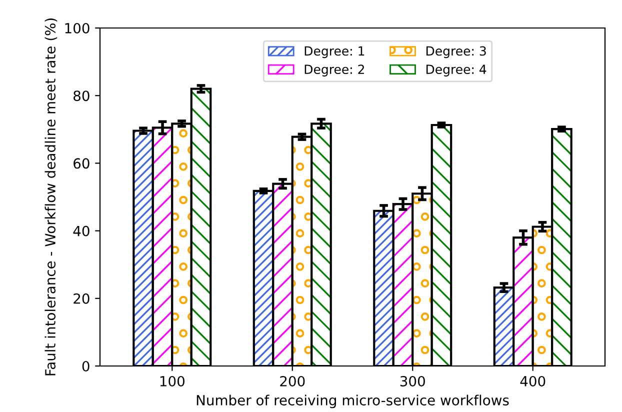  Describe the element at coordinates (412, 381) in the screenshot. I see `x-tick-label: 300` at that location.